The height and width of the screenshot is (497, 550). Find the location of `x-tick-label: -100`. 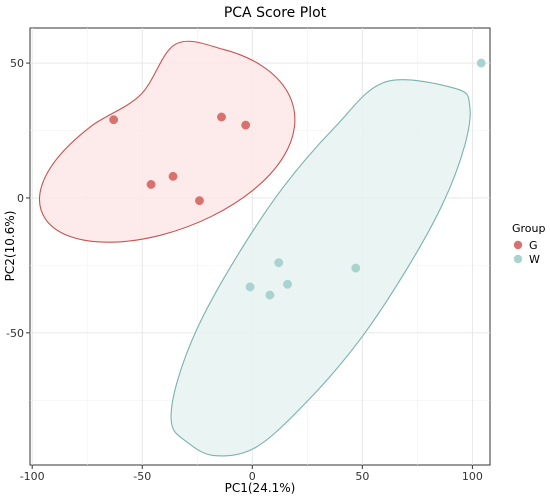

x-tick-label: -100 is located at coordinates (32, 476).